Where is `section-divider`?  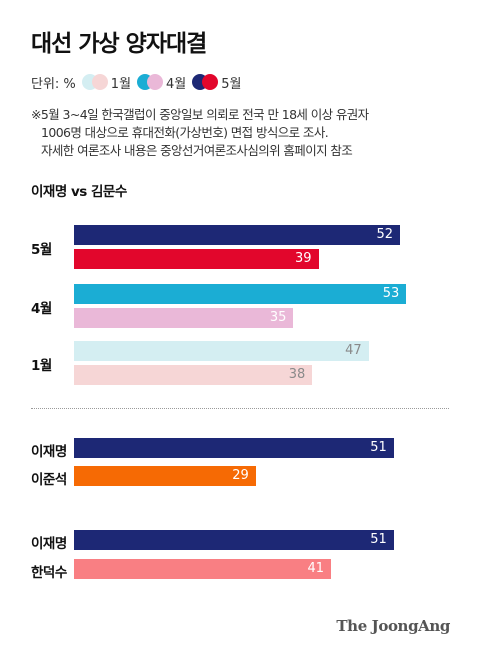 section-divider is located at coordinates (240, 408).